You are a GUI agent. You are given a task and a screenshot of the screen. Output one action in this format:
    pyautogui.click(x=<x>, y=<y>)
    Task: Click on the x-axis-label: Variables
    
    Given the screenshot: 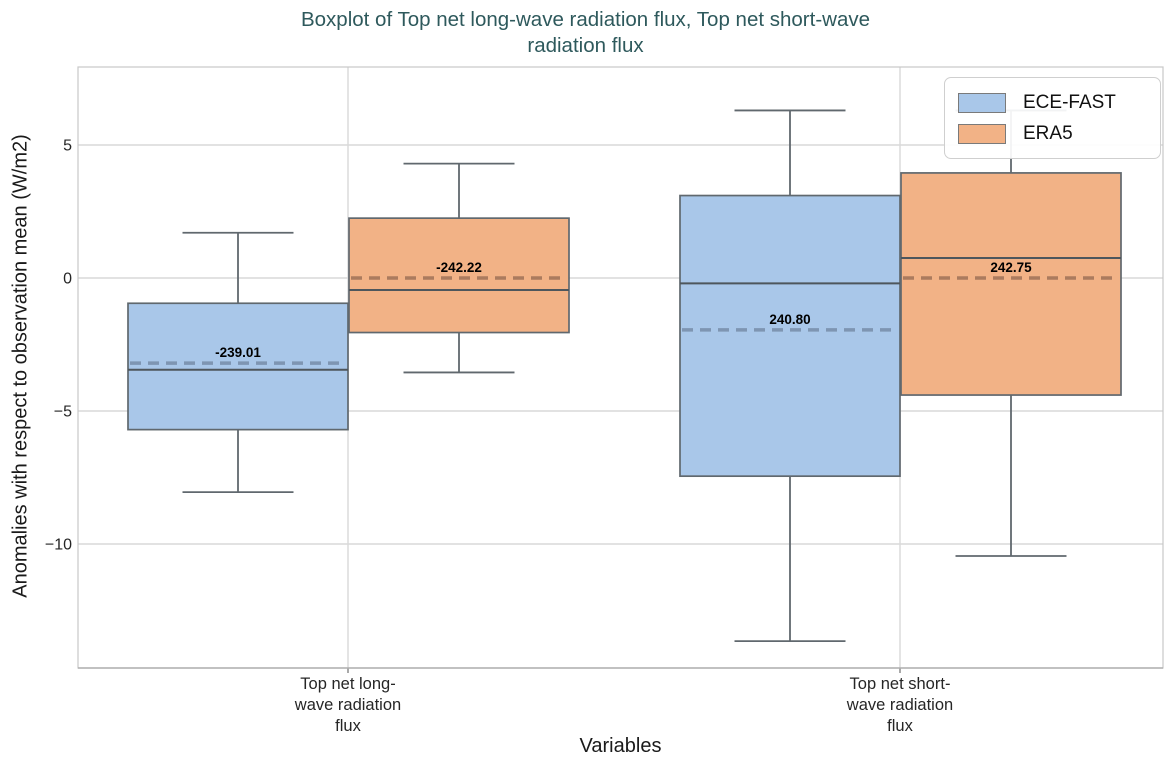 What is the action you would take?
    pyautogui.click(x=620, y=746)
    